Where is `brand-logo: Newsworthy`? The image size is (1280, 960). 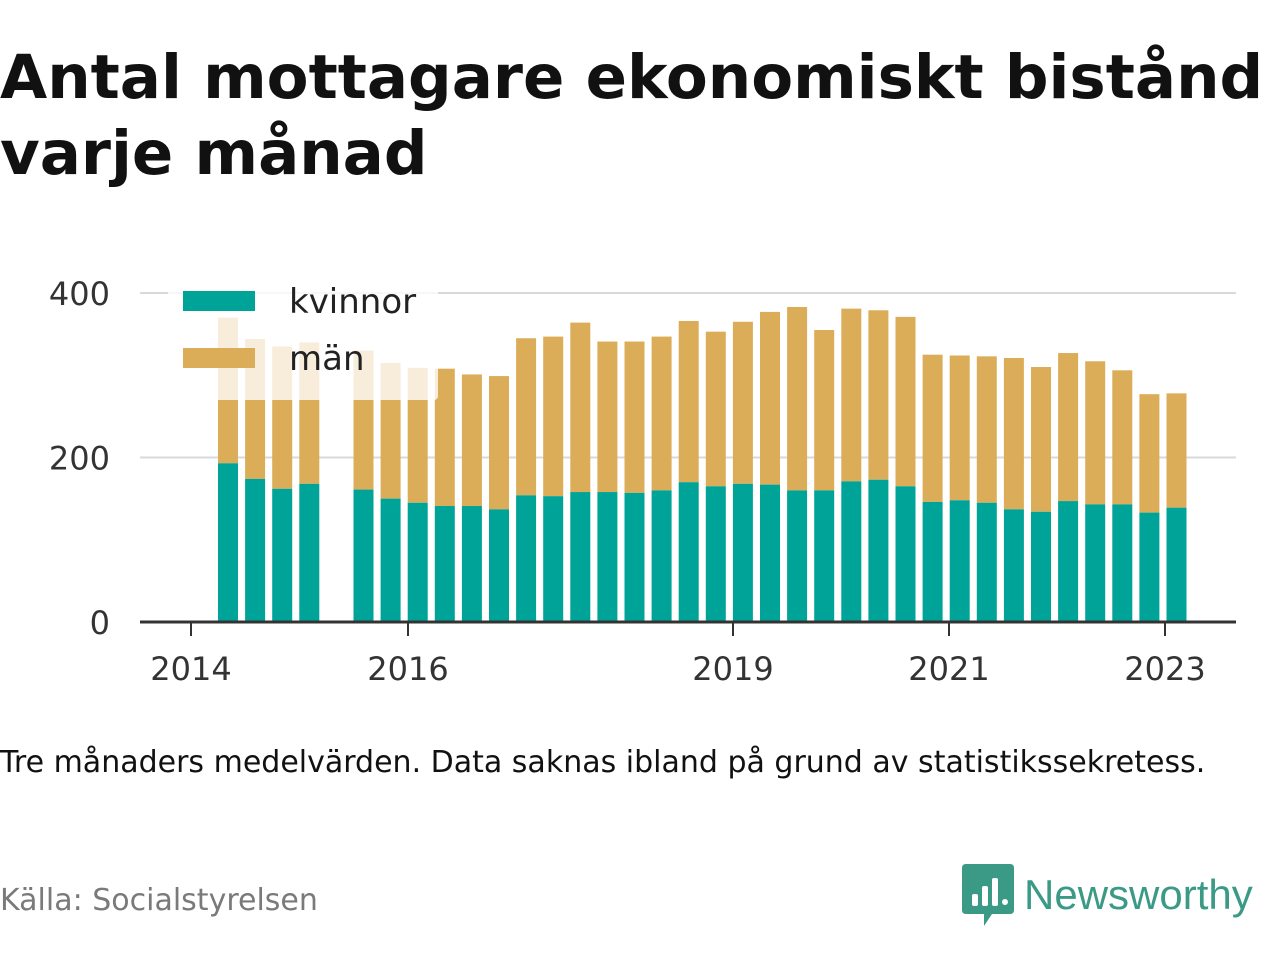
brand-logo: Newsworthy is located at coordinates (1107, 895).